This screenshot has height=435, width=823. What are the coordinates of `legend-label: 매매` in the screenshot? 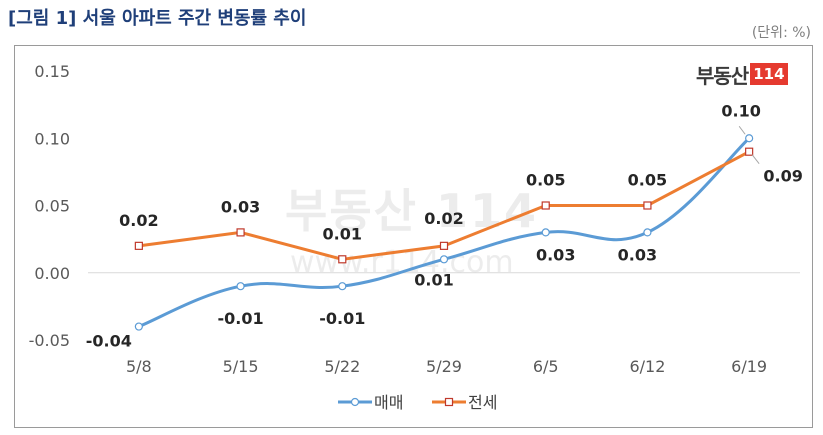 It's located at (388, 402).